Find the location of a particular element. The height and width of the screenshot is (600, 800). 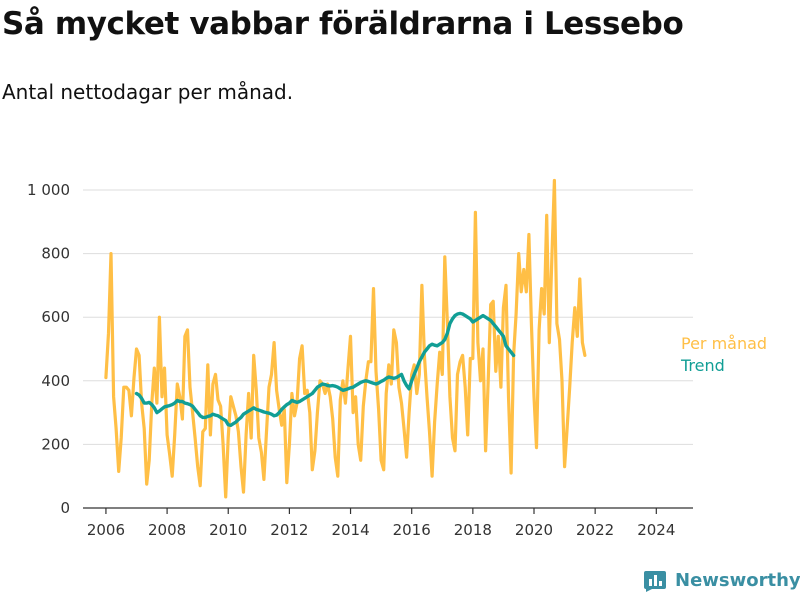

y-tick-label: 0 is located at coordinates (65, 508).